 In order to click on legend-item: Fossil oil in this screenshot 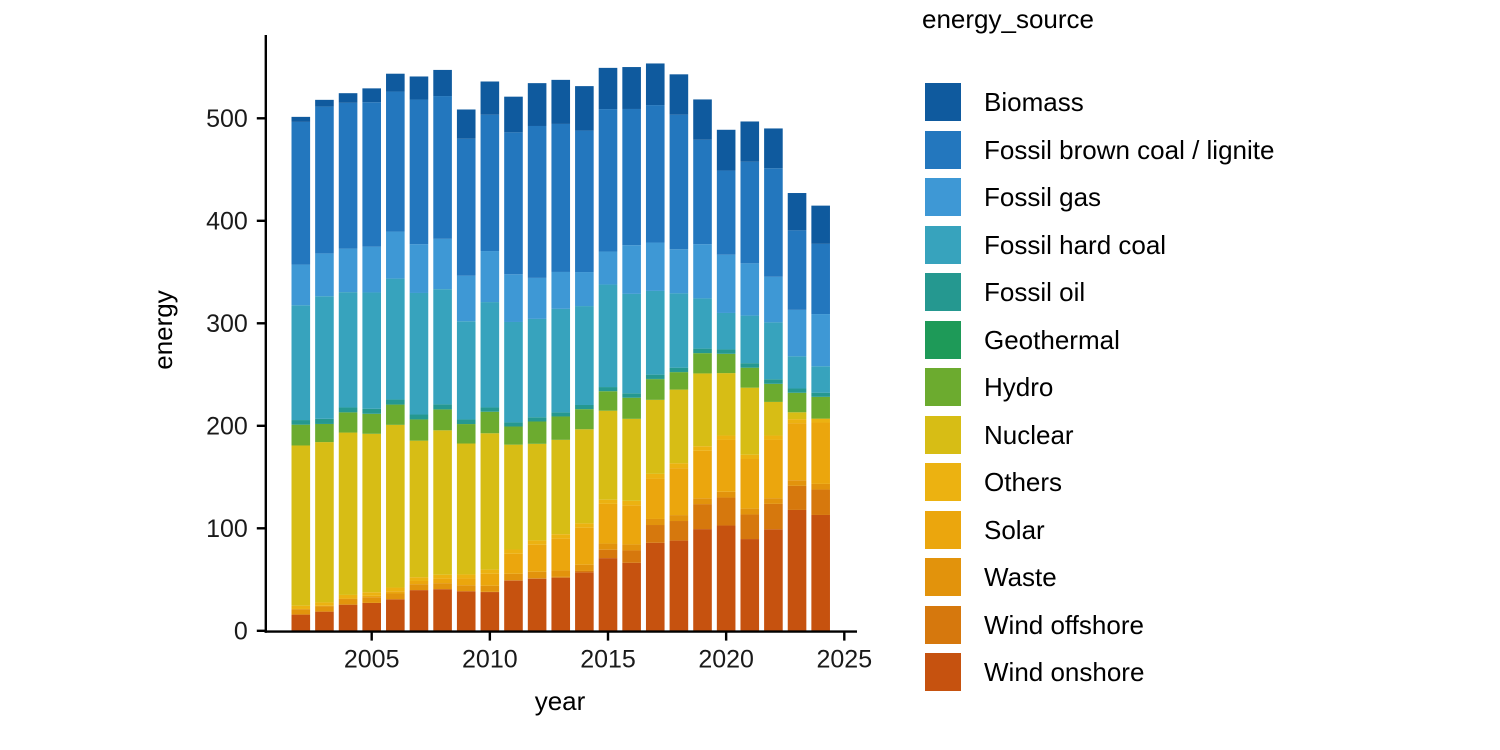, I will do `click(1003, 292)`.